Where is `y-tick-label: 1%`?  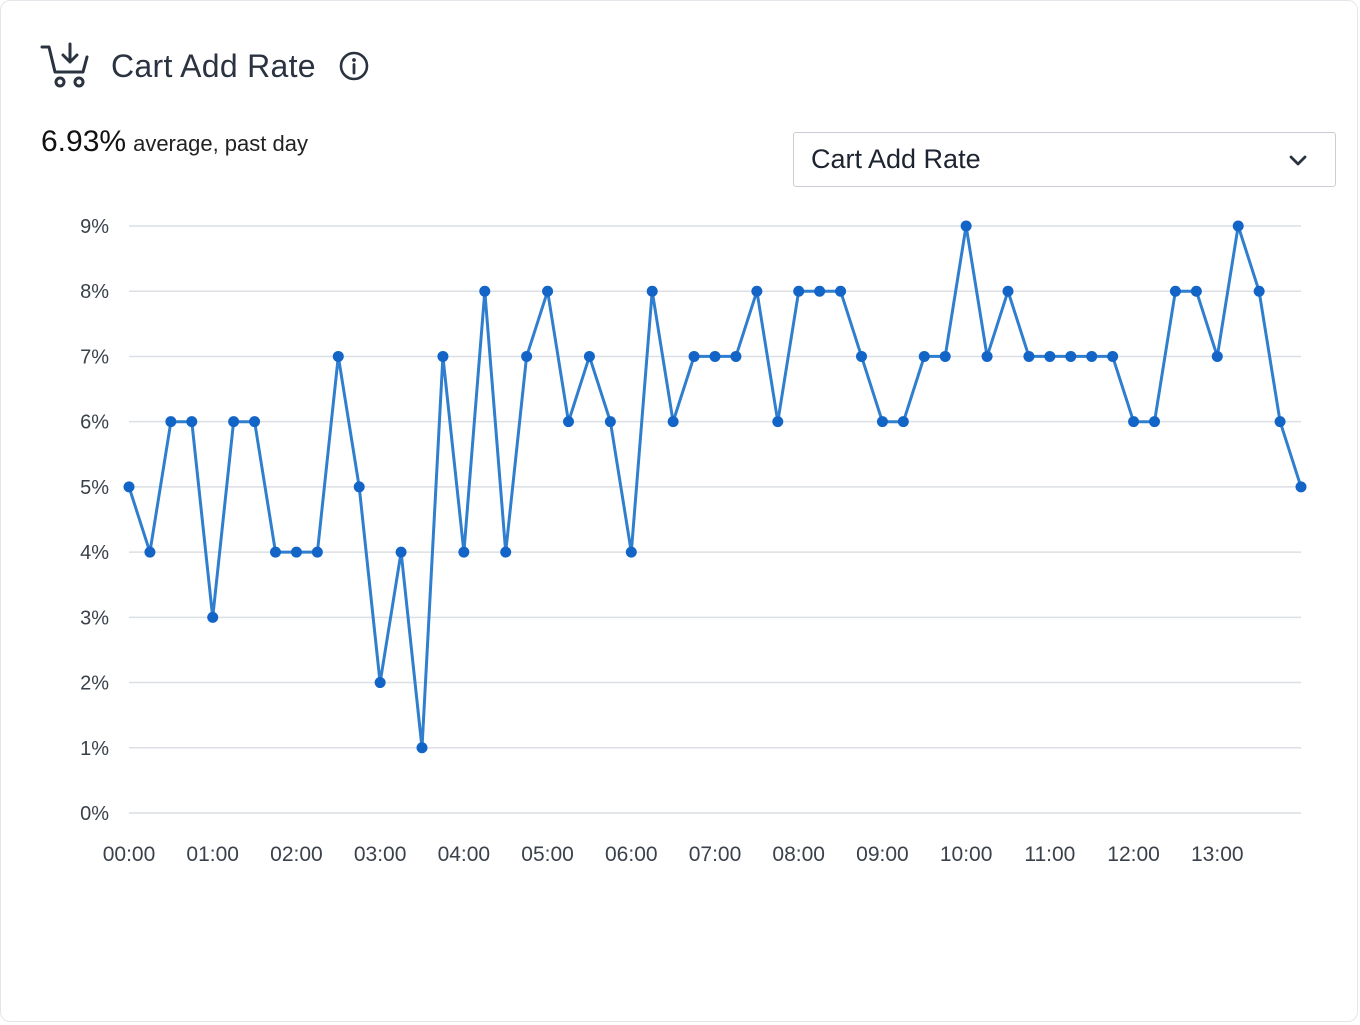 y-tick-label: 1% is located at coordinates (94, 749).